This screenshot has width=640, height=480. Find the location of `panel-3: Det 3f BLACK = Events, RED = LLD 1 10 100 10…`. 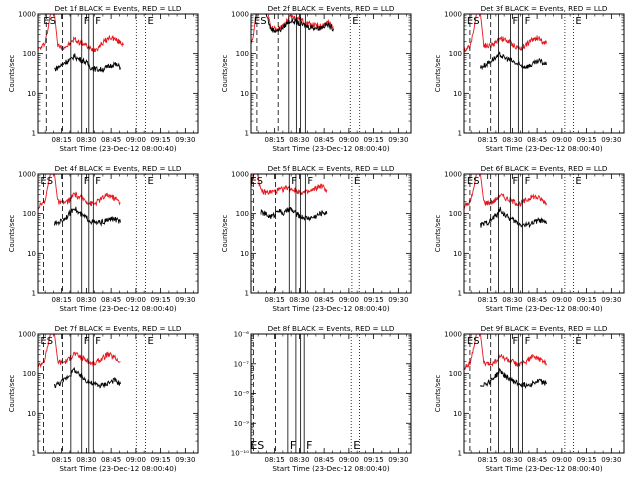

panel-3: Det 3f BLACK = Events, RED = LLD 1 10 100 10… is located at coordinates (529, 78).